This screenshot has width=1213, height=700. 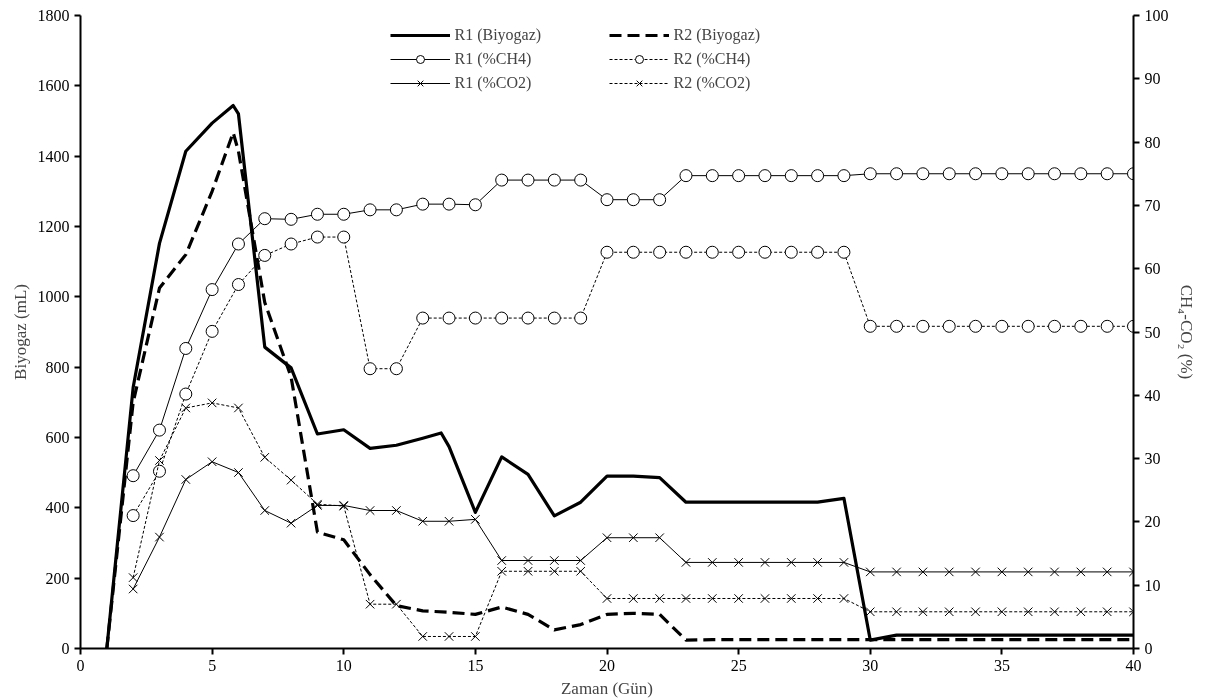 I want to click on x-tick-label: 40, so click(x=1133, y=665).